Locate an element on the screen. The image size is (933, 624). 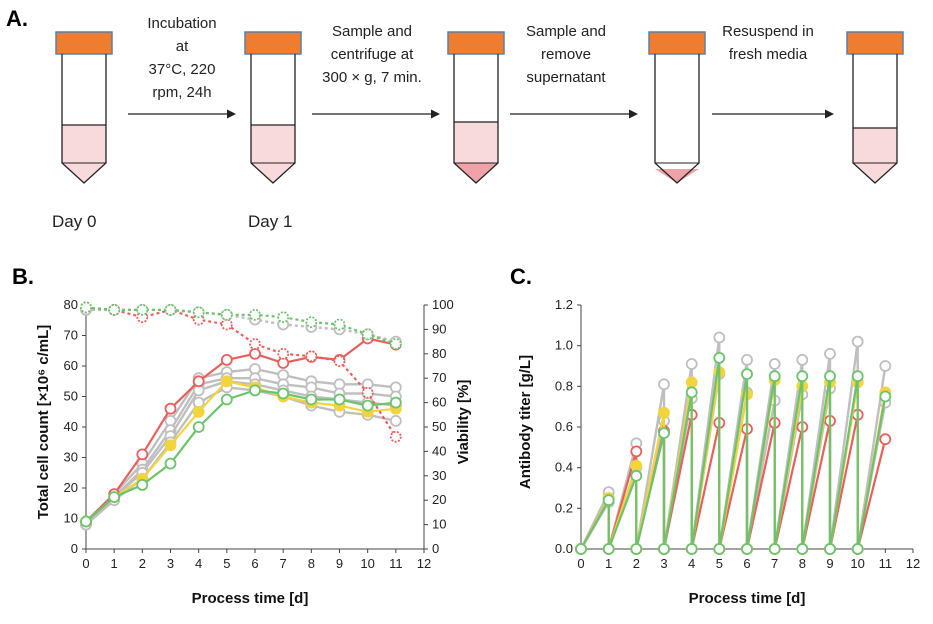
series-grey-high-line is located at coordinates (733, 443).